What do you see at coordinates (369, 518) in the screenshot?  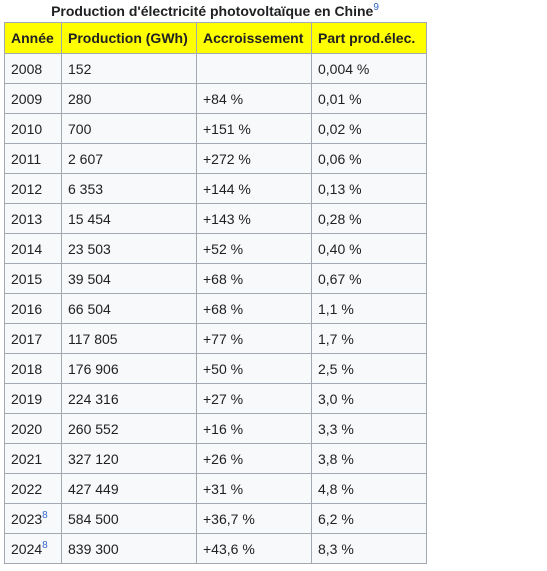 I see `cell-share: 6,2 %` at bounding box center [369, 518].